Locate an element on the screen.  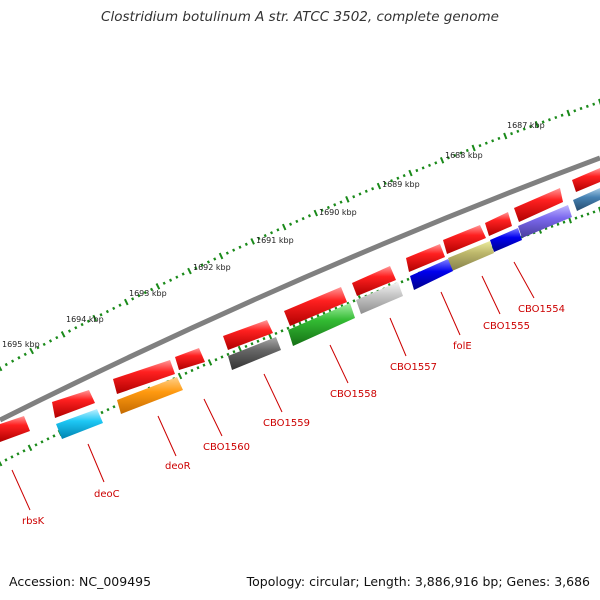
ruler-label-1692: 1692 kbp is located at coordinates (212, 267).